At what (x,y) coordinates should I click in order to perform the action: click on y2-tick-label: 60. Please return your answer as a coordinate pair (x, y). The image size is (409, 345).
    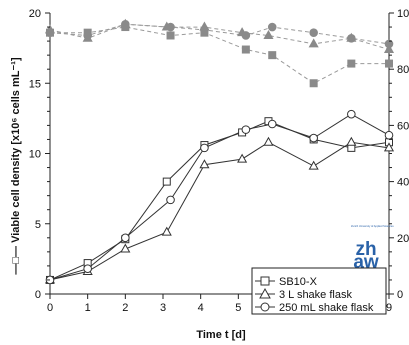
    Looking at the image, I should click on (403, 126).